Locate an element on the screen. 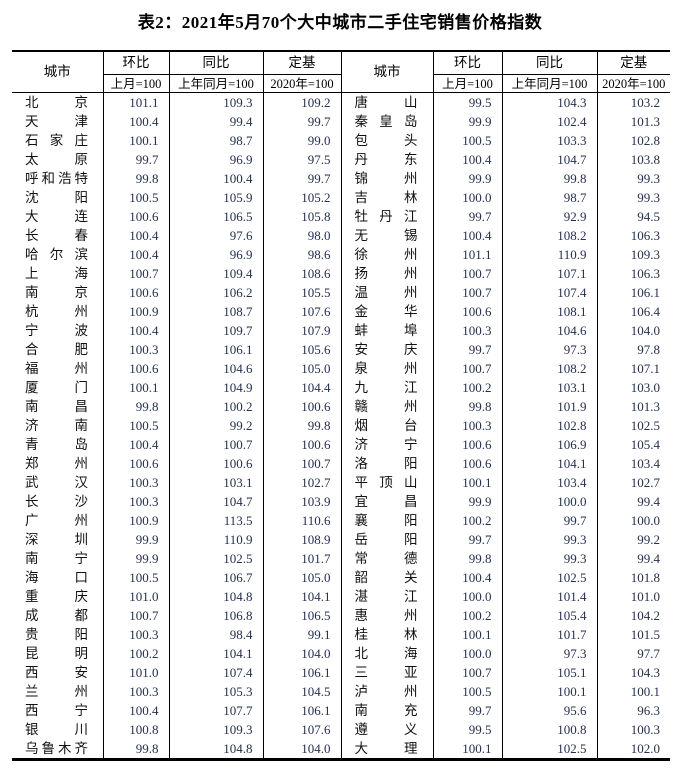 This screenshot has height=772, width=680. fixed-base-index-value: 106.1 is located at coordinates (302, 672).